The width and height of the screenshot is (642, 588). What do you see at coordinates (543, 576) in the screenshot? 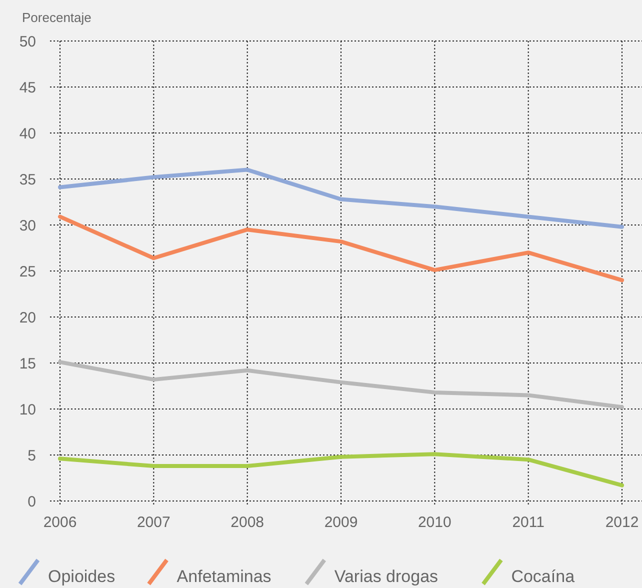
I see `legend-label: Cocaína` at bounding box center [543, 576].